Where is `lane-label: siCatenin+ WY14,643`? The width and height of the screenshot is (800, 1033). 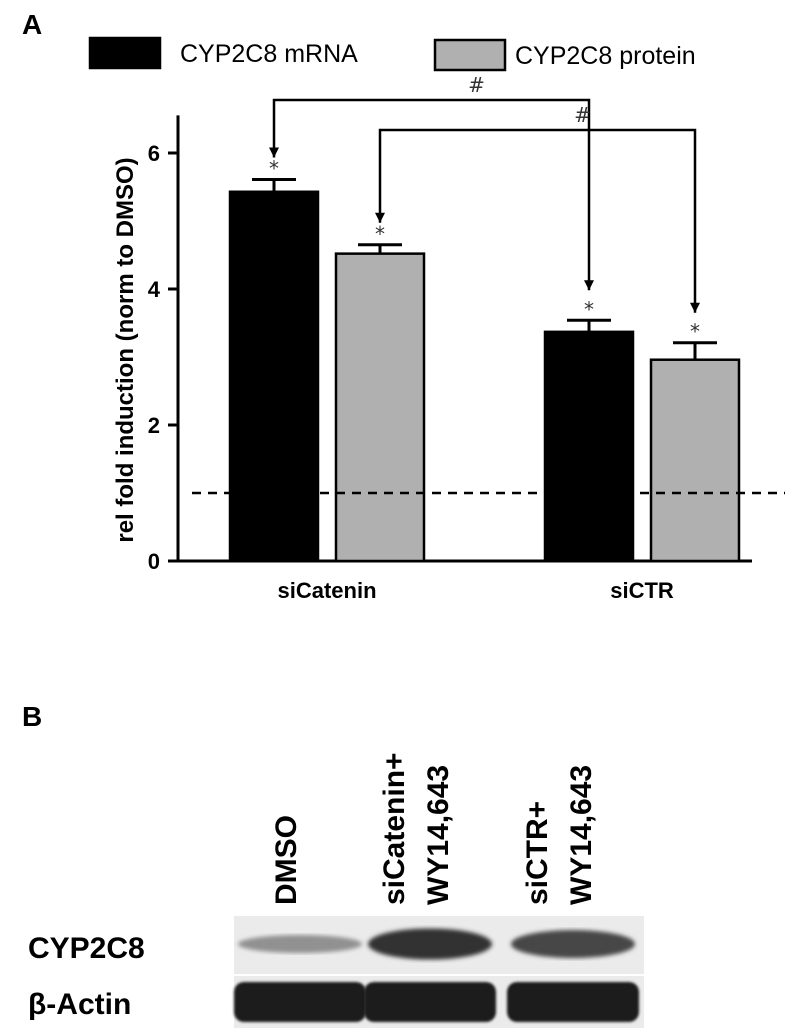 lane-label: siCatenin+ WY14,643 is located at coordinates (416, 828).